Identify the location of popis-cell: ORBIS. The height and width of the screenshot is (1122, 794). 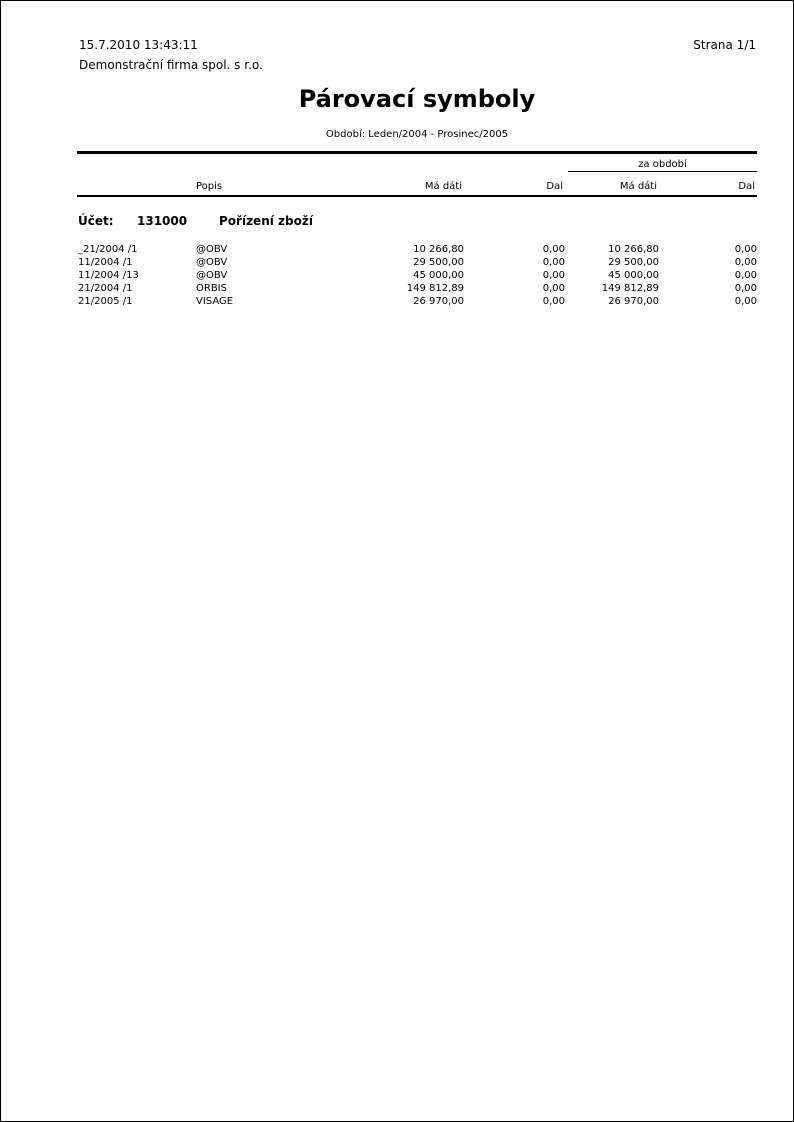
(211, 288).